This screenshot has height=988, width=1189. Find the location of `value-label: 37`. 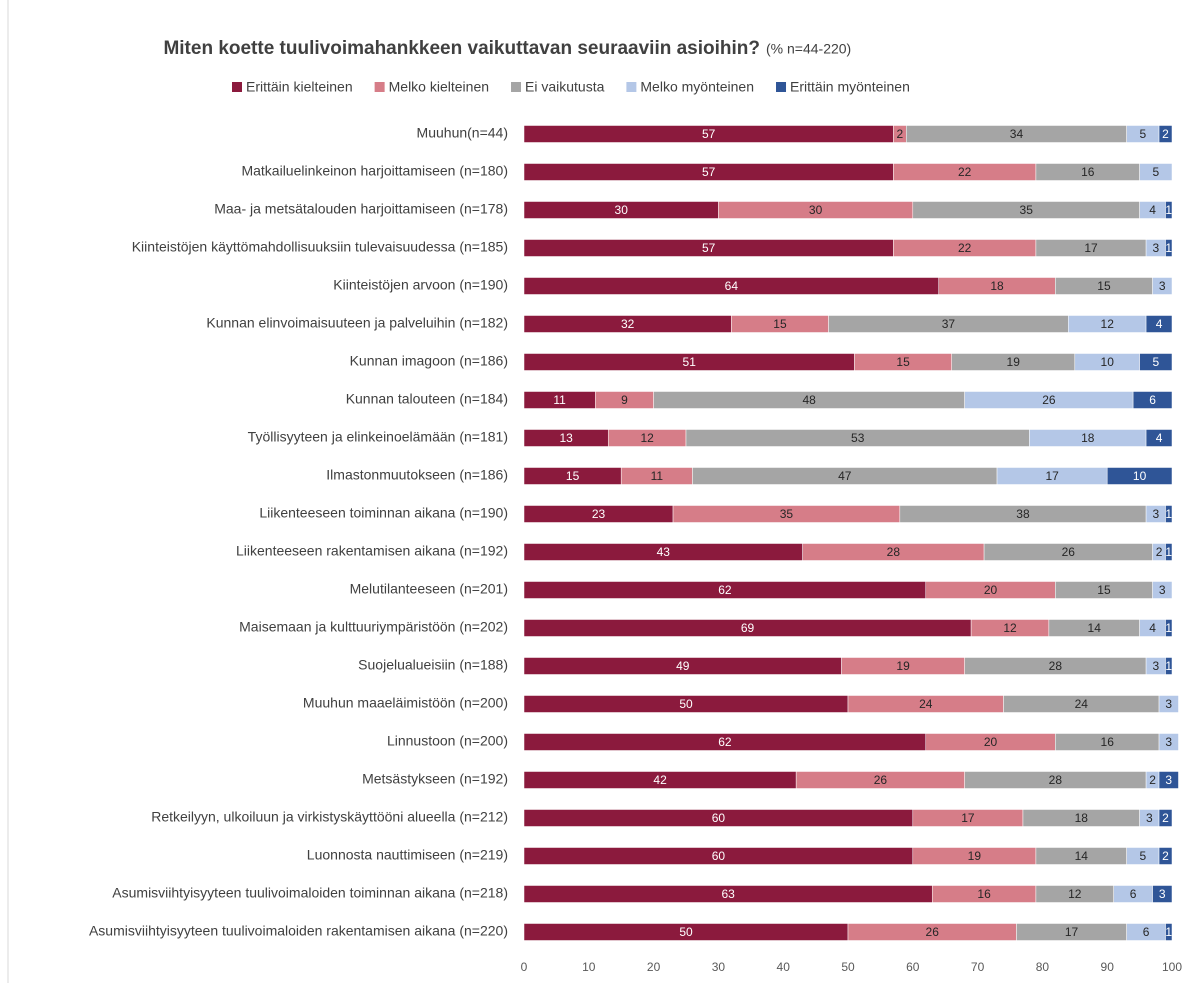

value-label: 37 is located at coordinates (949, 324).